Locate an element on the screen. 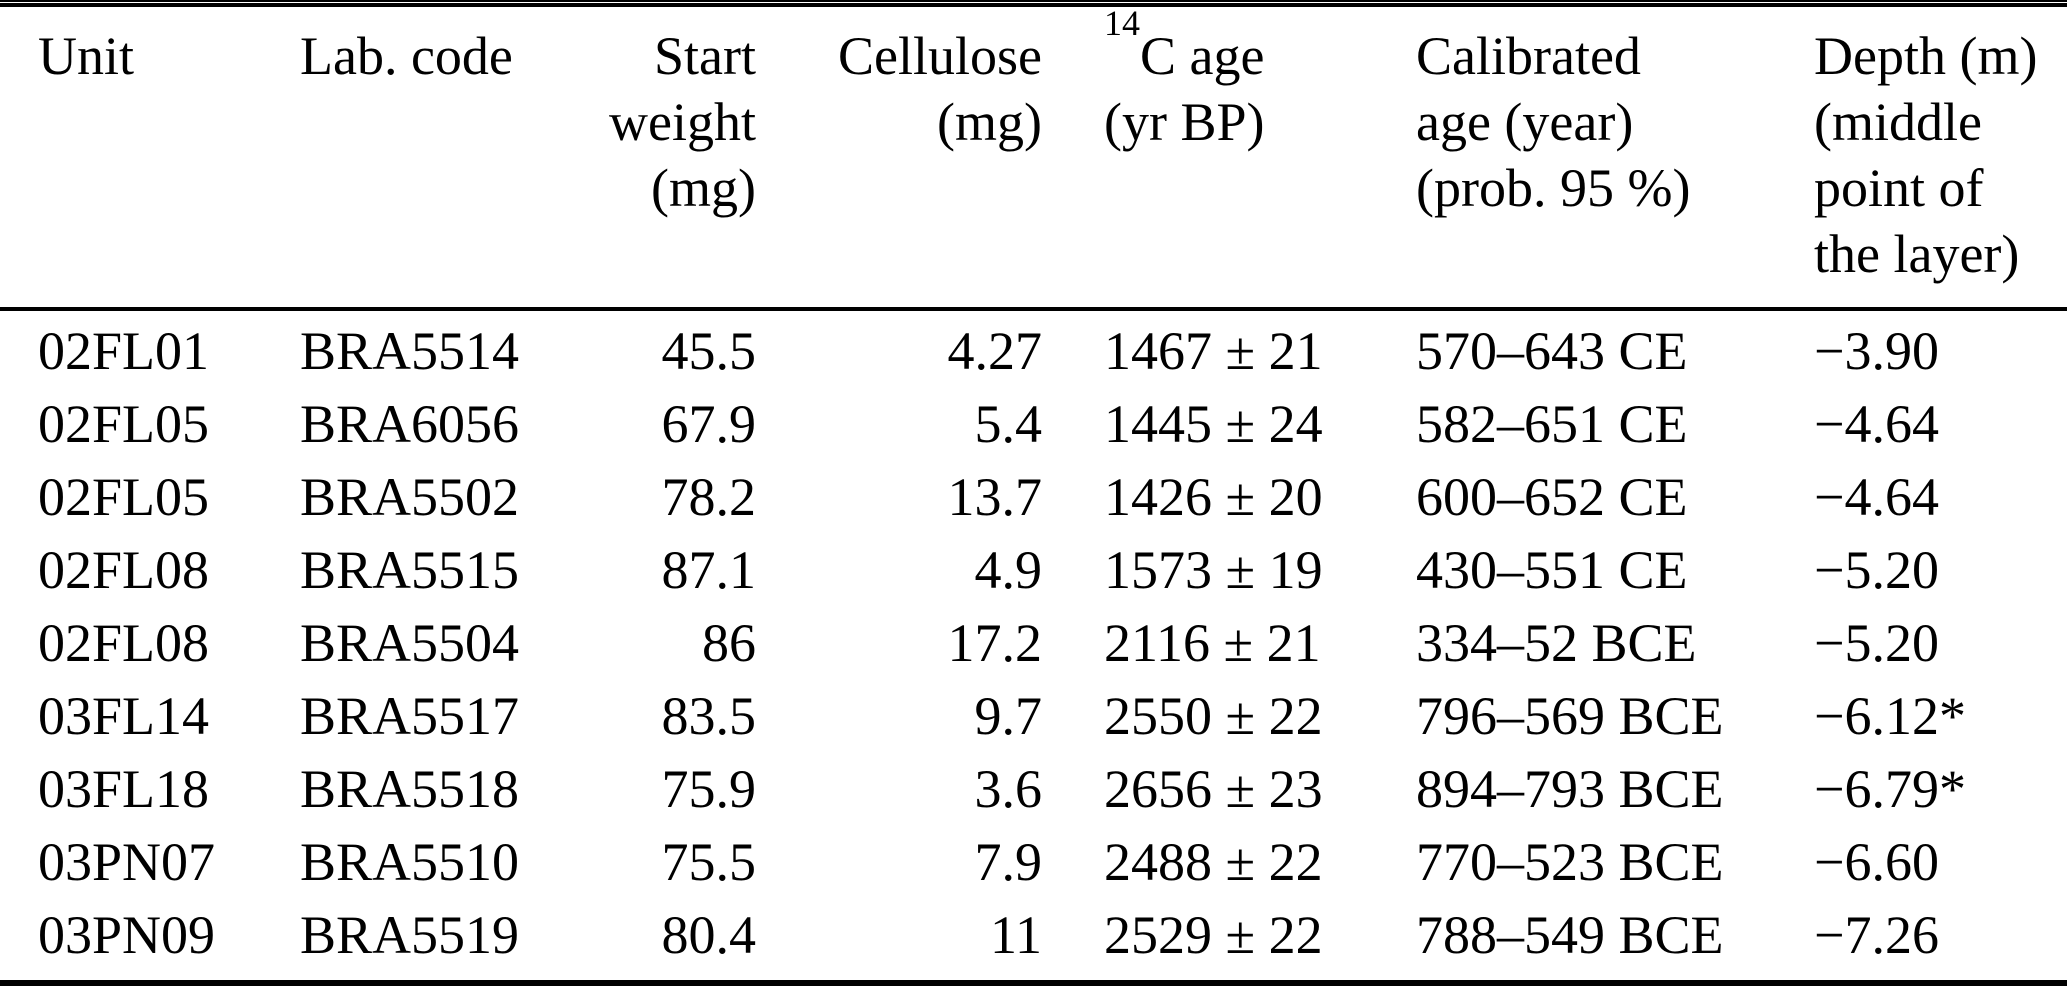  cell-c14-age: 2550 ± 22 is located at coordinates (1213, 716).